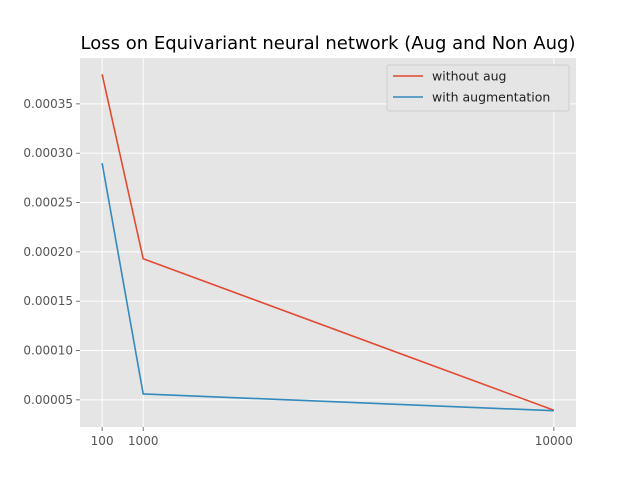 This screenshot has width=640, height=480. I want to click on legend: without aug with augmentation, so click(478, 88).